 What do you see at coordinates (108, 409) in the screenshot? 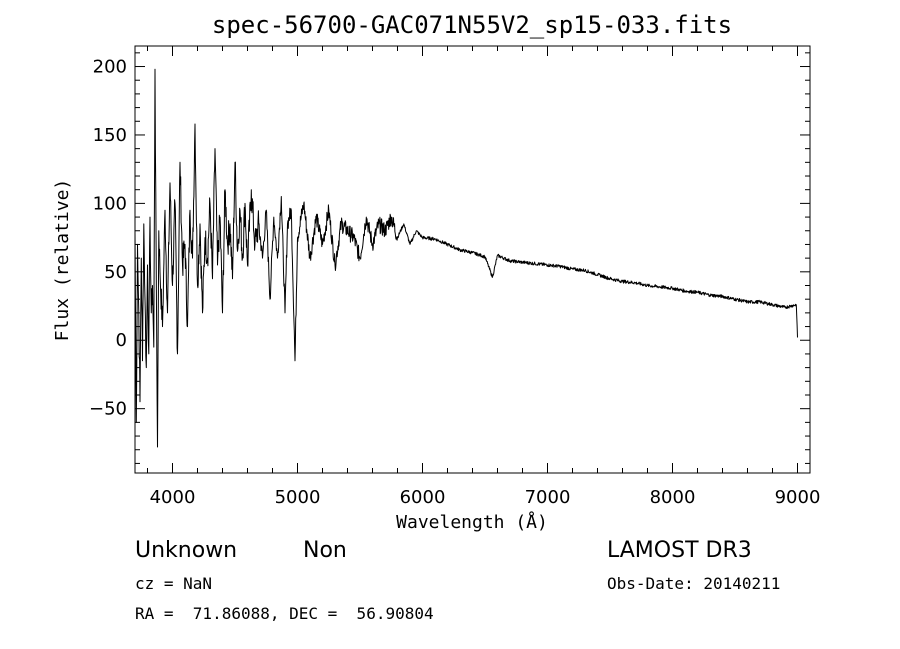
I see `y-tick-label: −50` at bounding box center [108, 409].